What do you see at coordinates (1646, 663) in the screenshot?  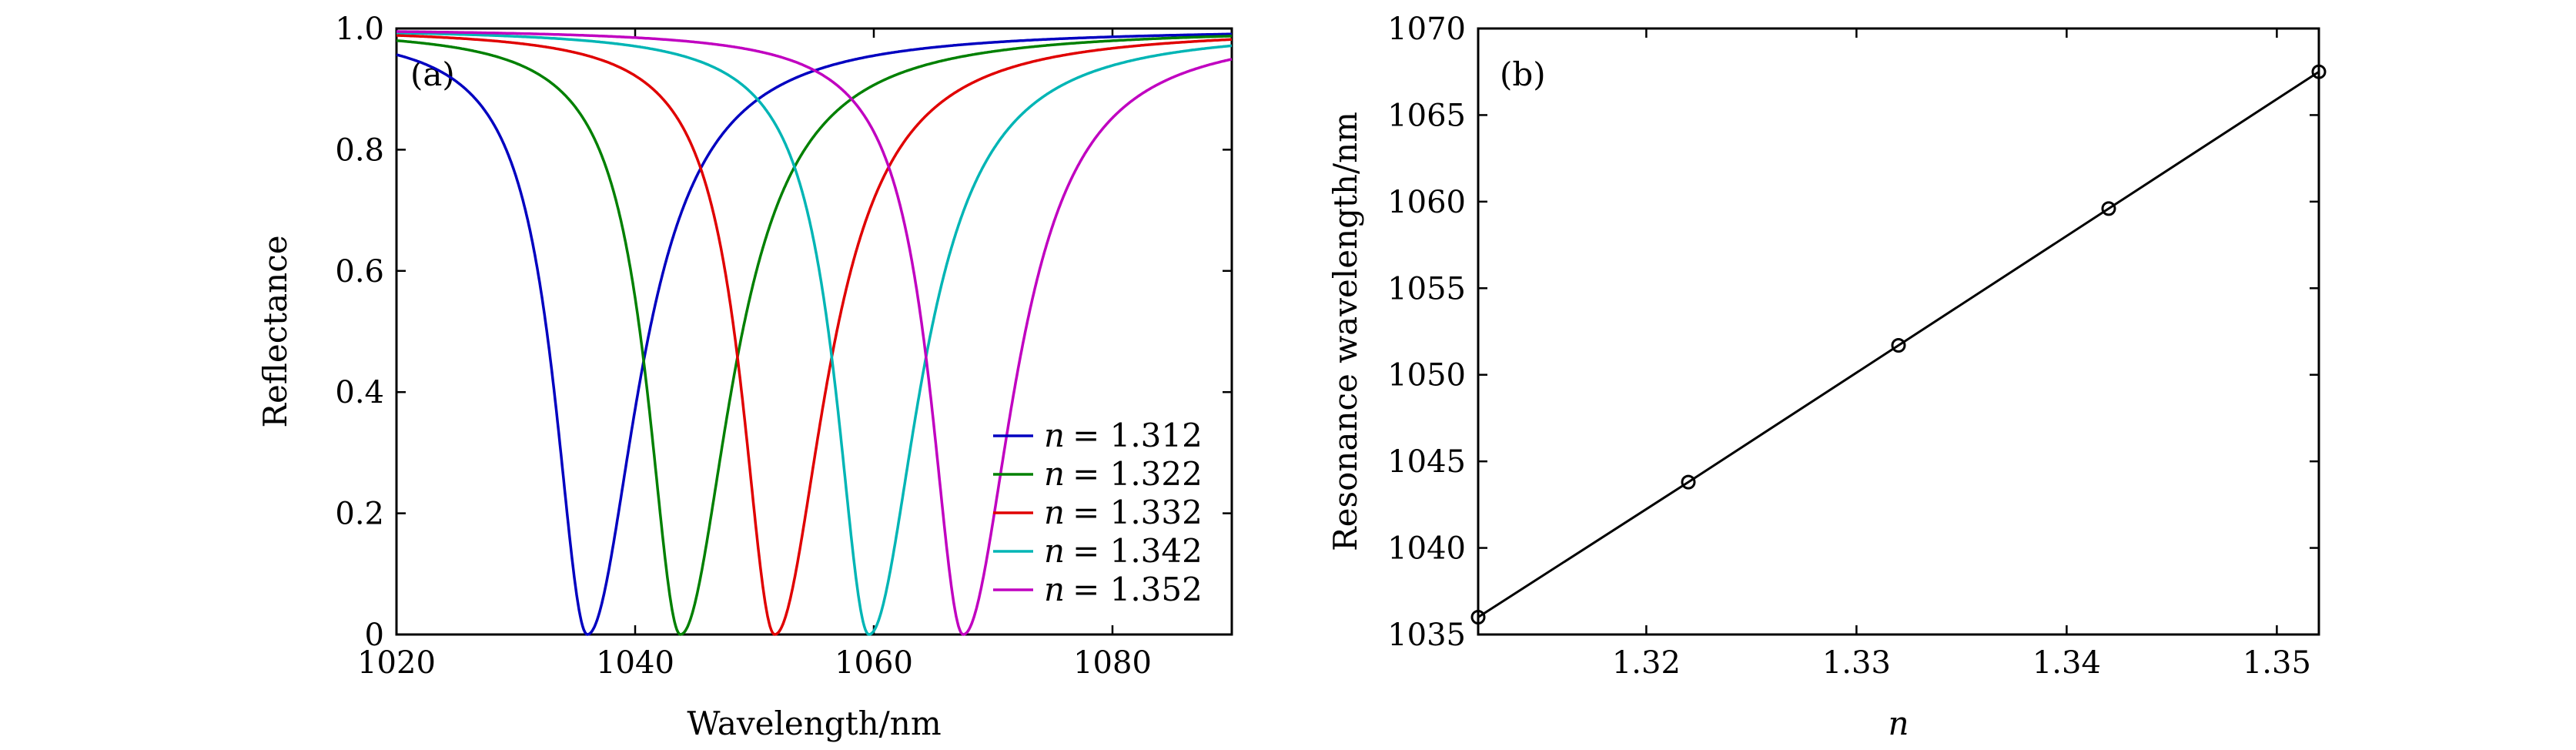 I see `x-tick-label-b: 1.32` at bounding box center [1646, 663].